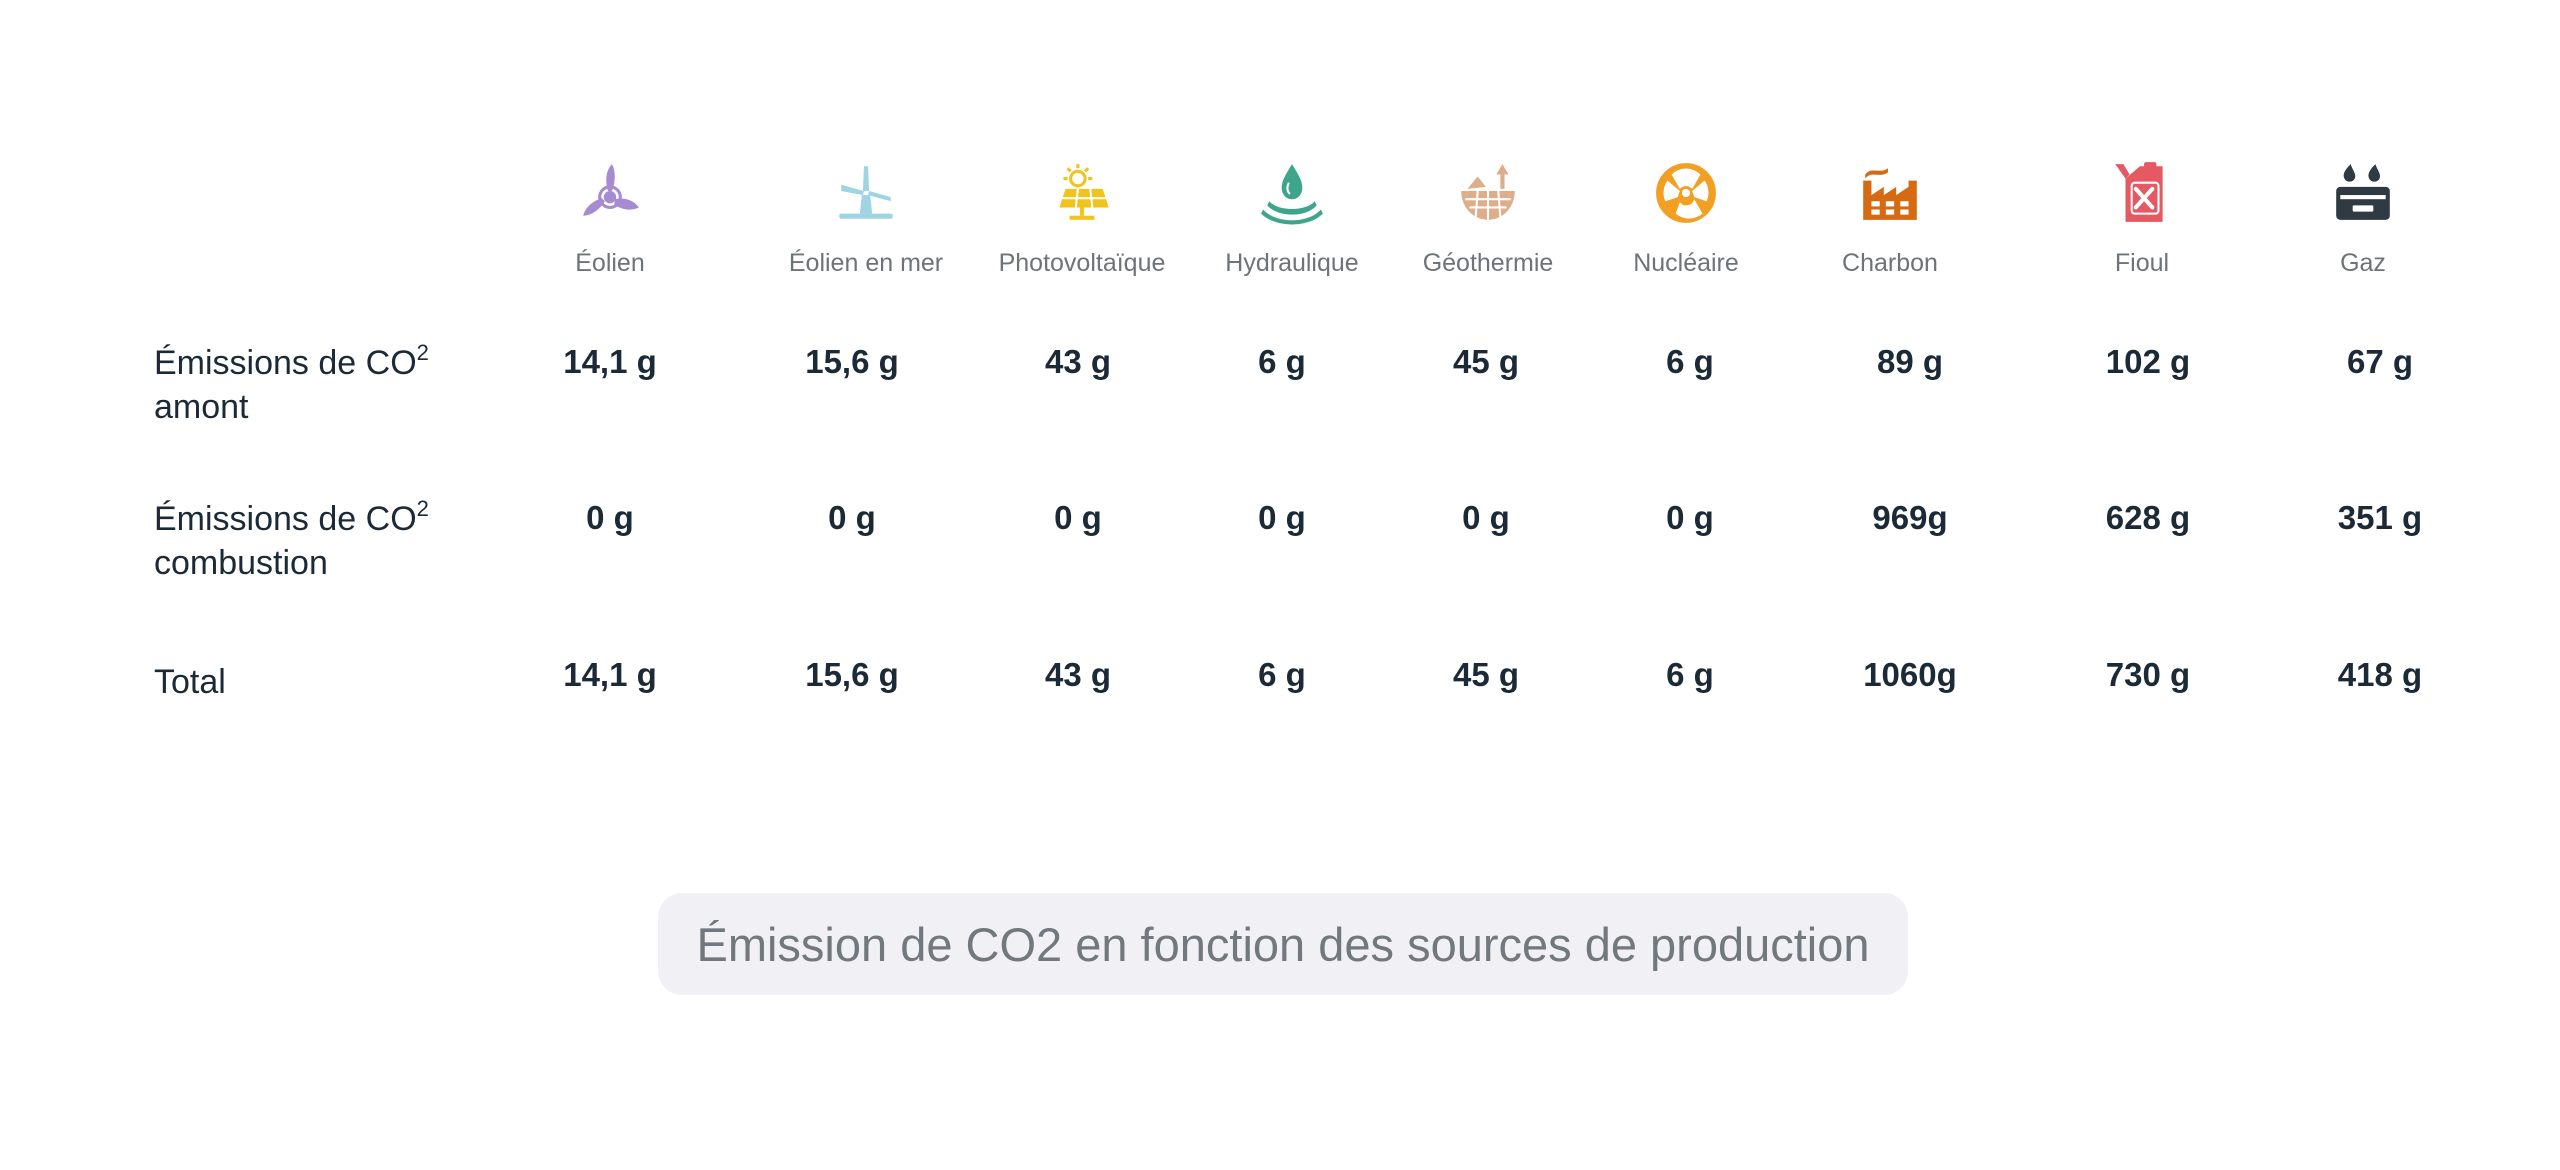  What do you see at coordinates (2139, 192) in the screenshot?
I see `fuel-can-icon` at bounding box center [2139, 192].